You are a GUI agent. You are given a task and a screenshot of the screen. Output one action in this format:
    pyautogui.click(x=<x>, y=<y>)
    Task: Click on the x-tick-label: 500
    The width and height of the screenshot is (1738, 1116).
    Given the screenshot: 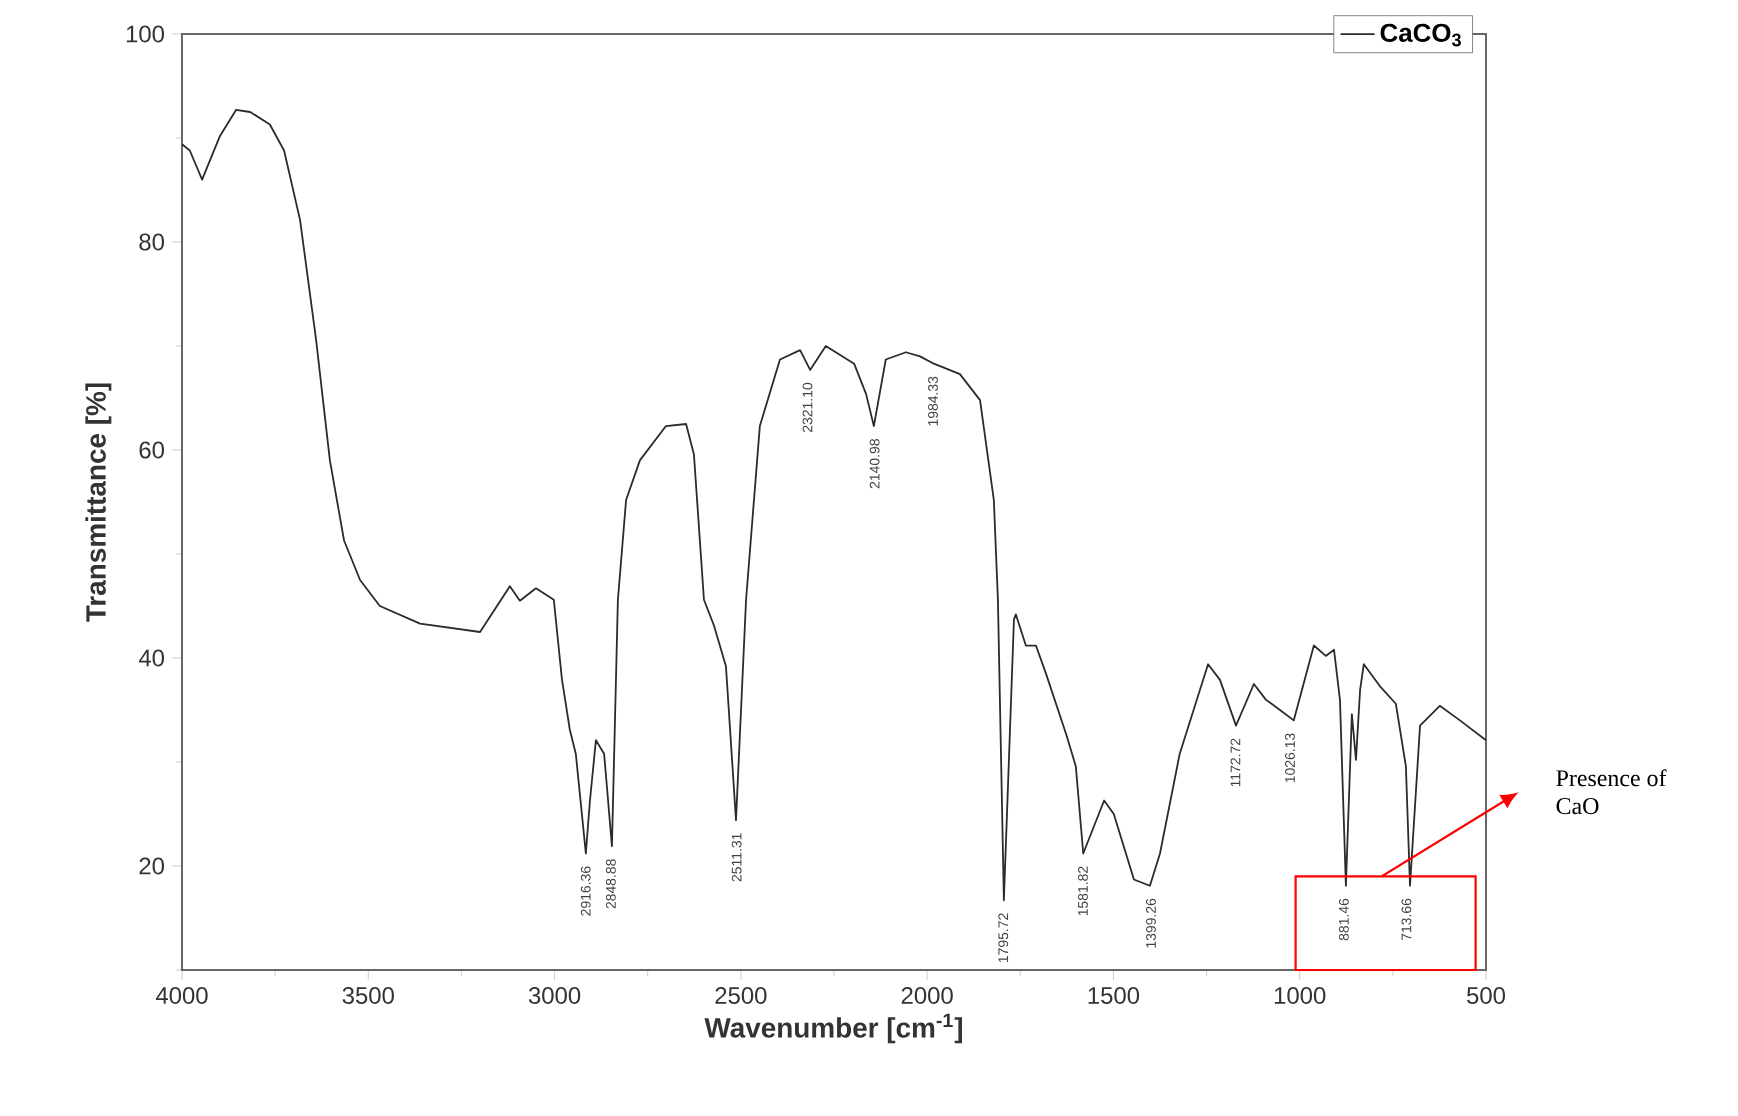 What is the action you would take?
    pyautogui.click(x=1486, y=995)
    